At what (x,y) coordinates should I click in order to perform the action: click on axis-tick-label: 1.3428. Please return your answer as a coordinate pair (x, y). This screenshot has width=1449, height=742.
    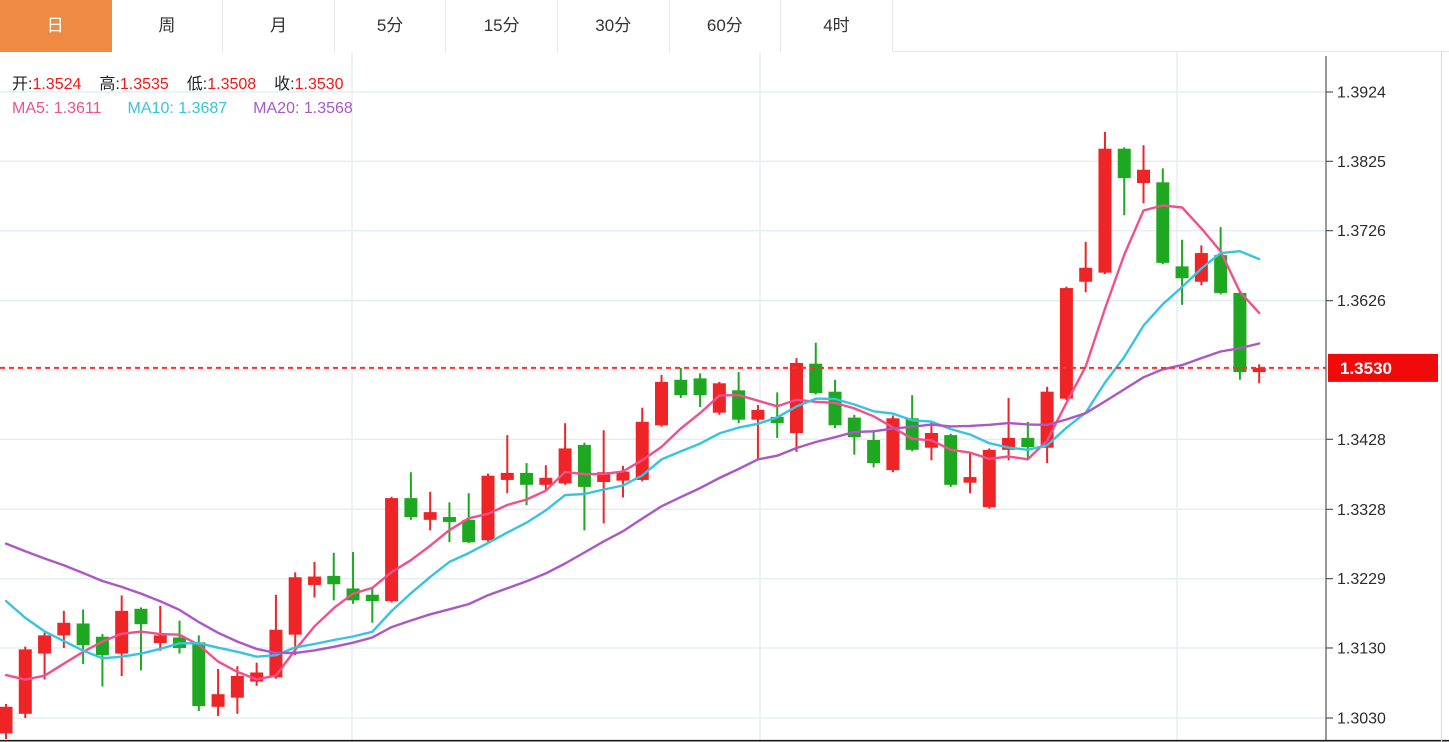
    Looking at the image, I should click on (1361, 440).